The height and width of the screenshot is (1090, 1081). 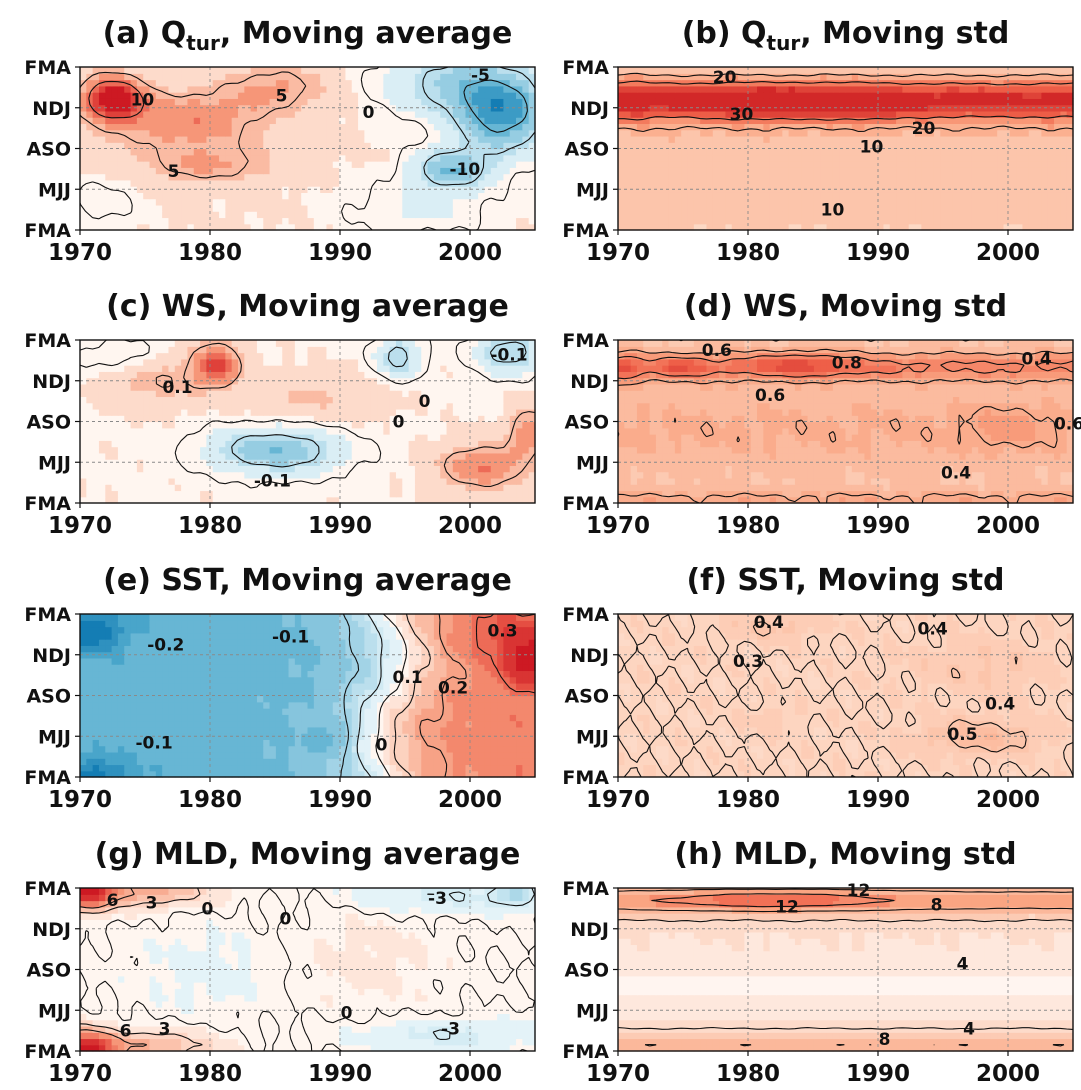 I want to click on contour-line, so click(x=845, y=100).